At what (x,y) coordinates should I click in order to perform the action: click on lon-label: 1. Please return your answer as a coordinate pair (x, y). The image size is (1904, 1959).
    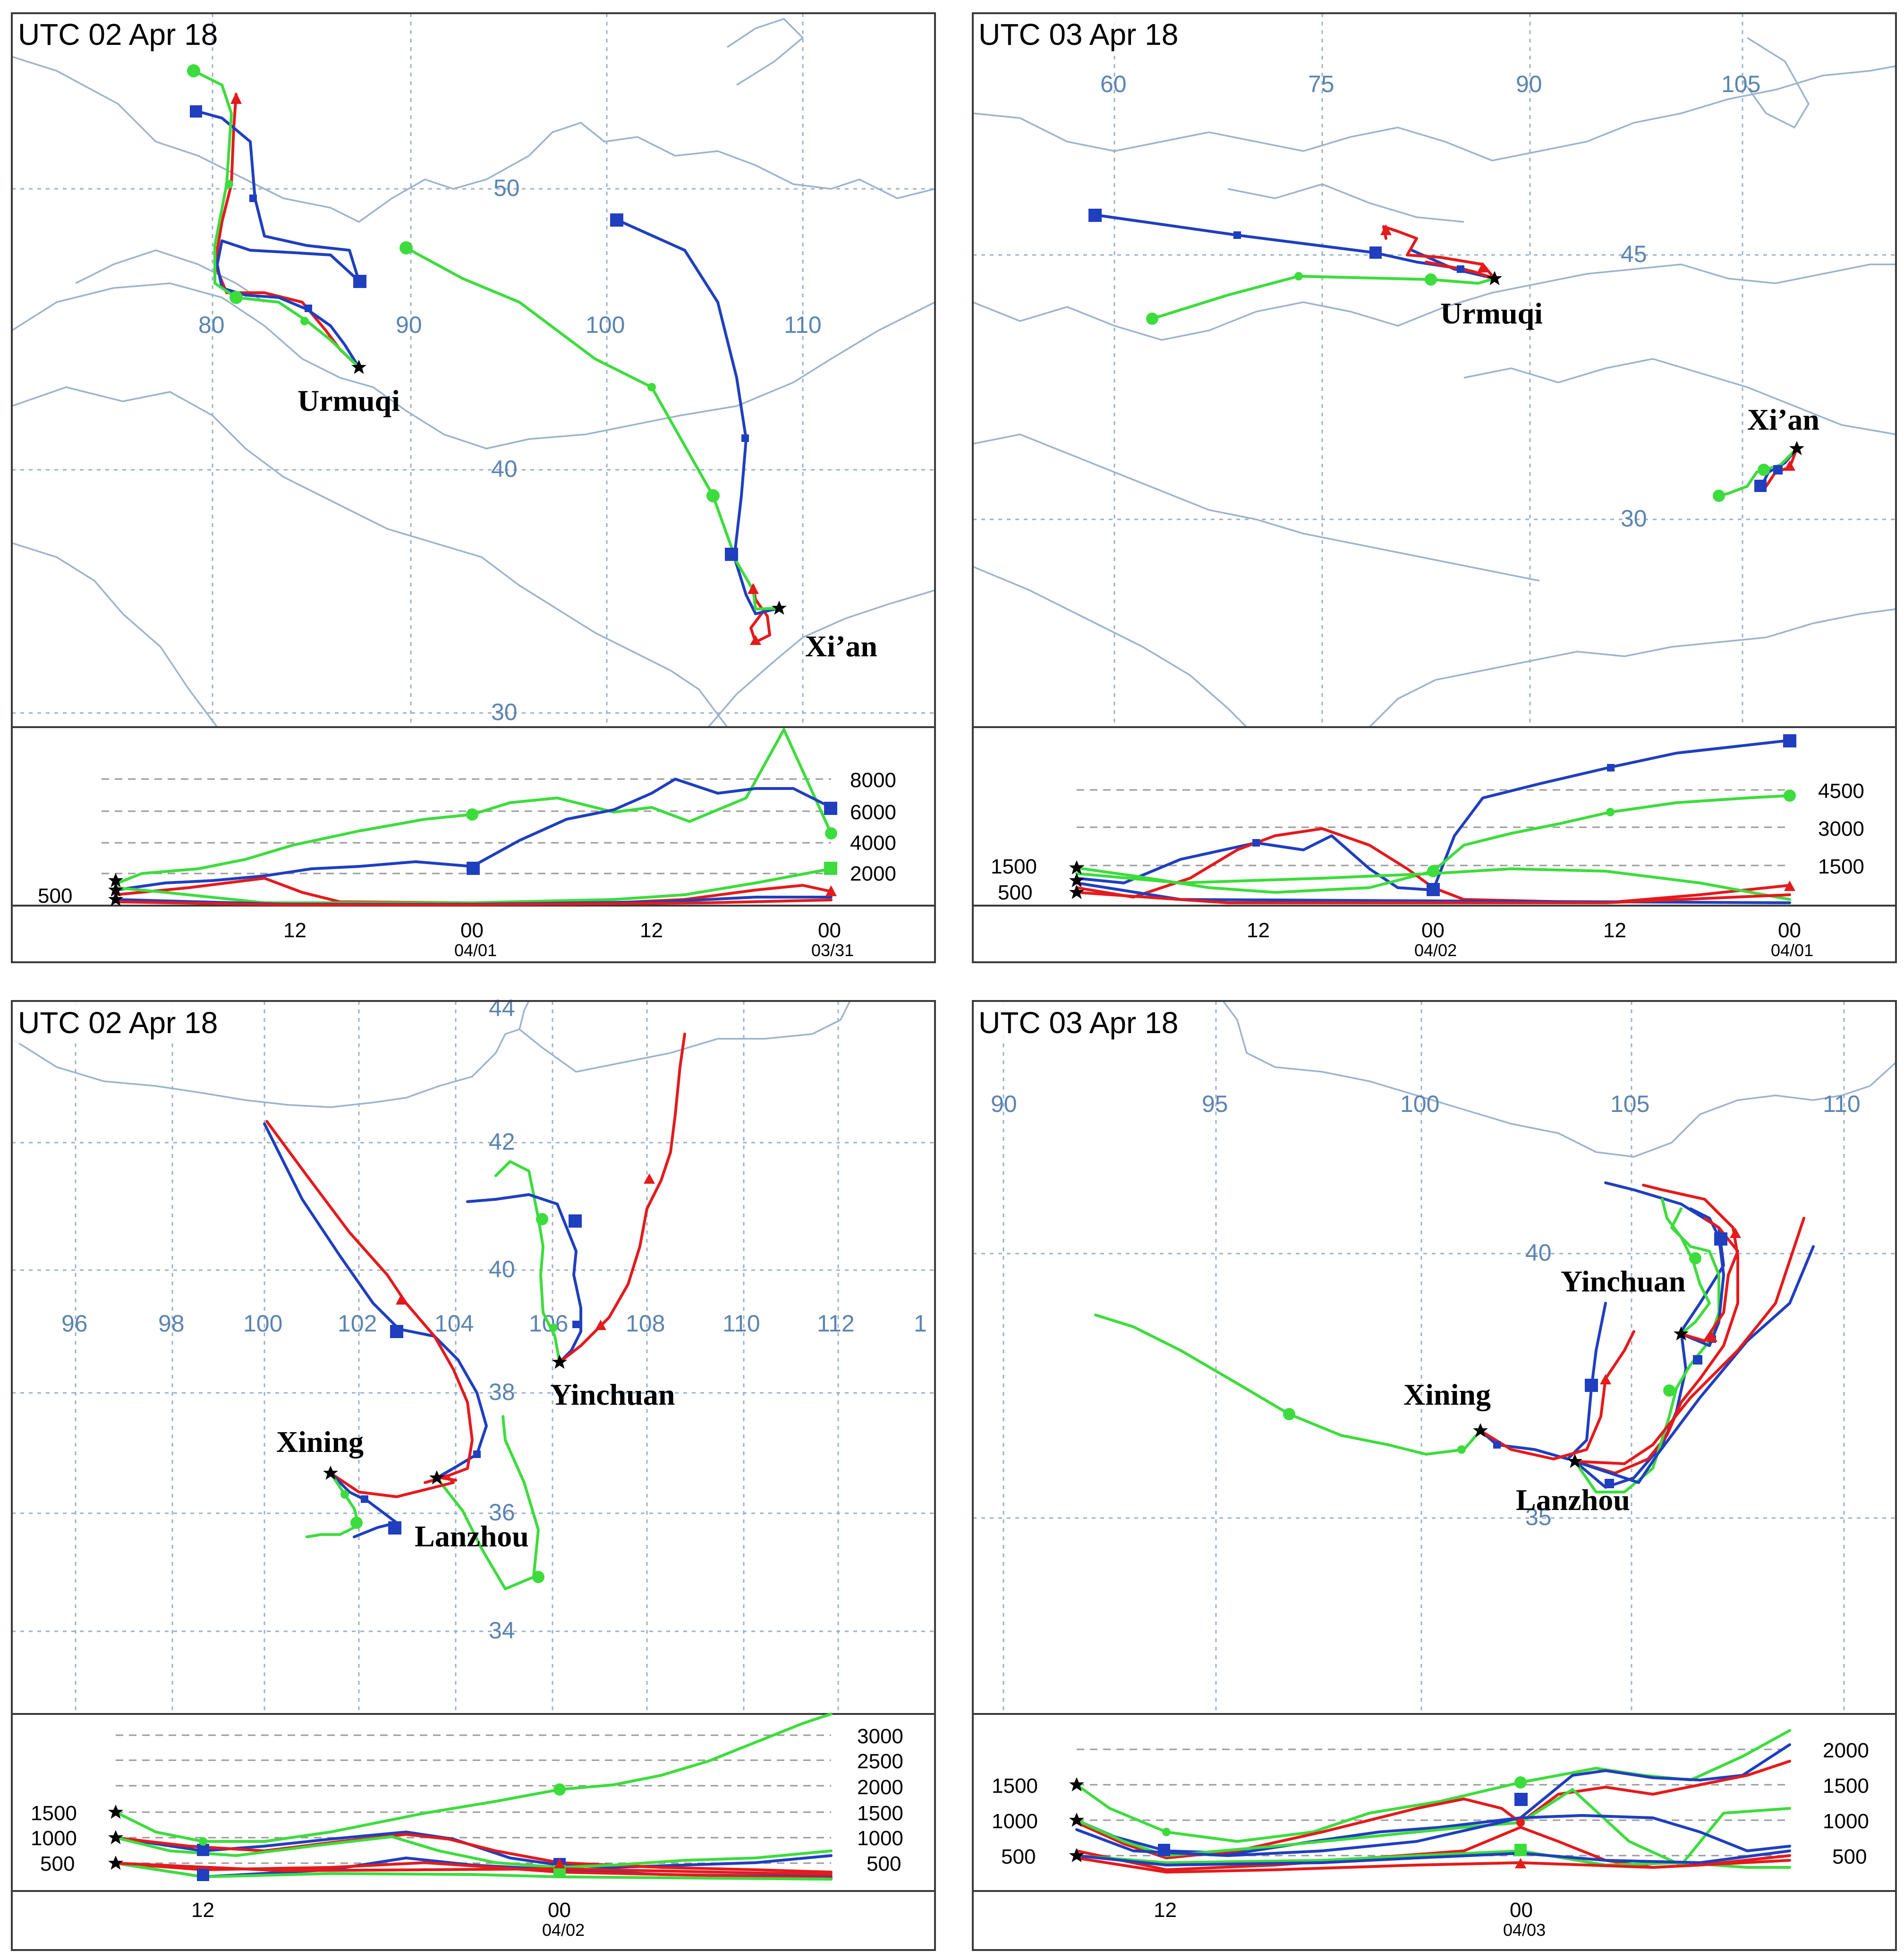
    Looking at the image, I should click on (920, 1323).